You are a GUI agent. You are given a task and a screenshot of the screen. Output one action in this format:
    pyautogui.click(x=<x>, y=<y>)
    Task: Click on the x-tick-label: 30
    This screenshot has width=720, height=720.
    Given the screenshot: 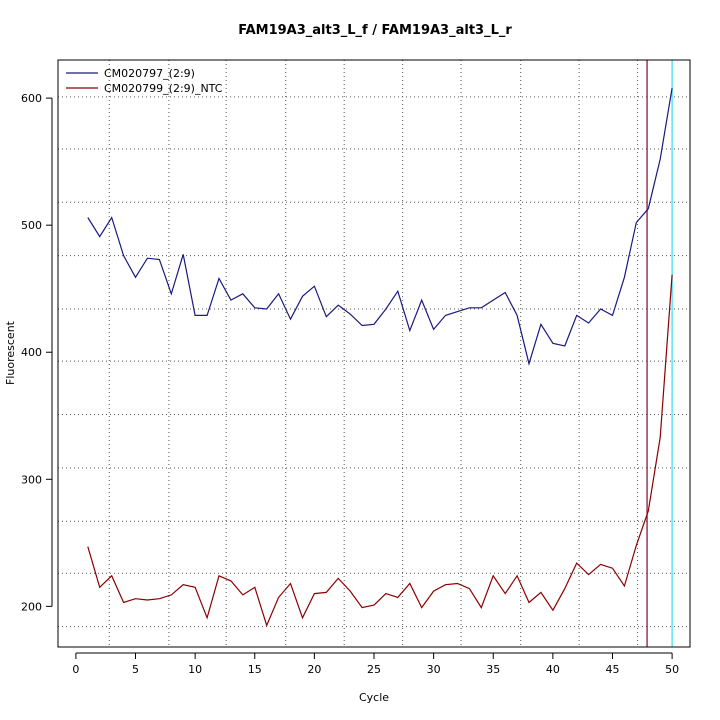 What is the action you would take?
    pyautogui.click(x=434, y=669)
    